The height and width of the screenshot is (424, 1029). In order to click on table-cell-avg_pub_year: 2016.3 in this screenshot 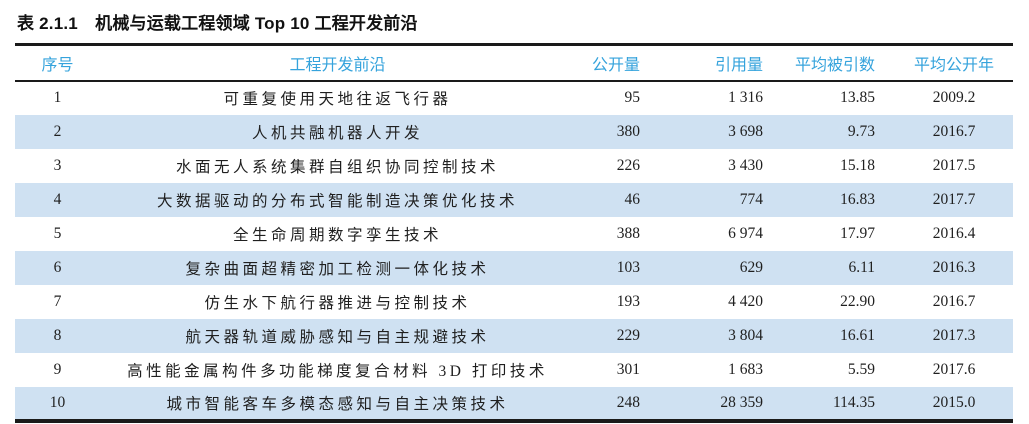, I will do `click(954, 267)`.